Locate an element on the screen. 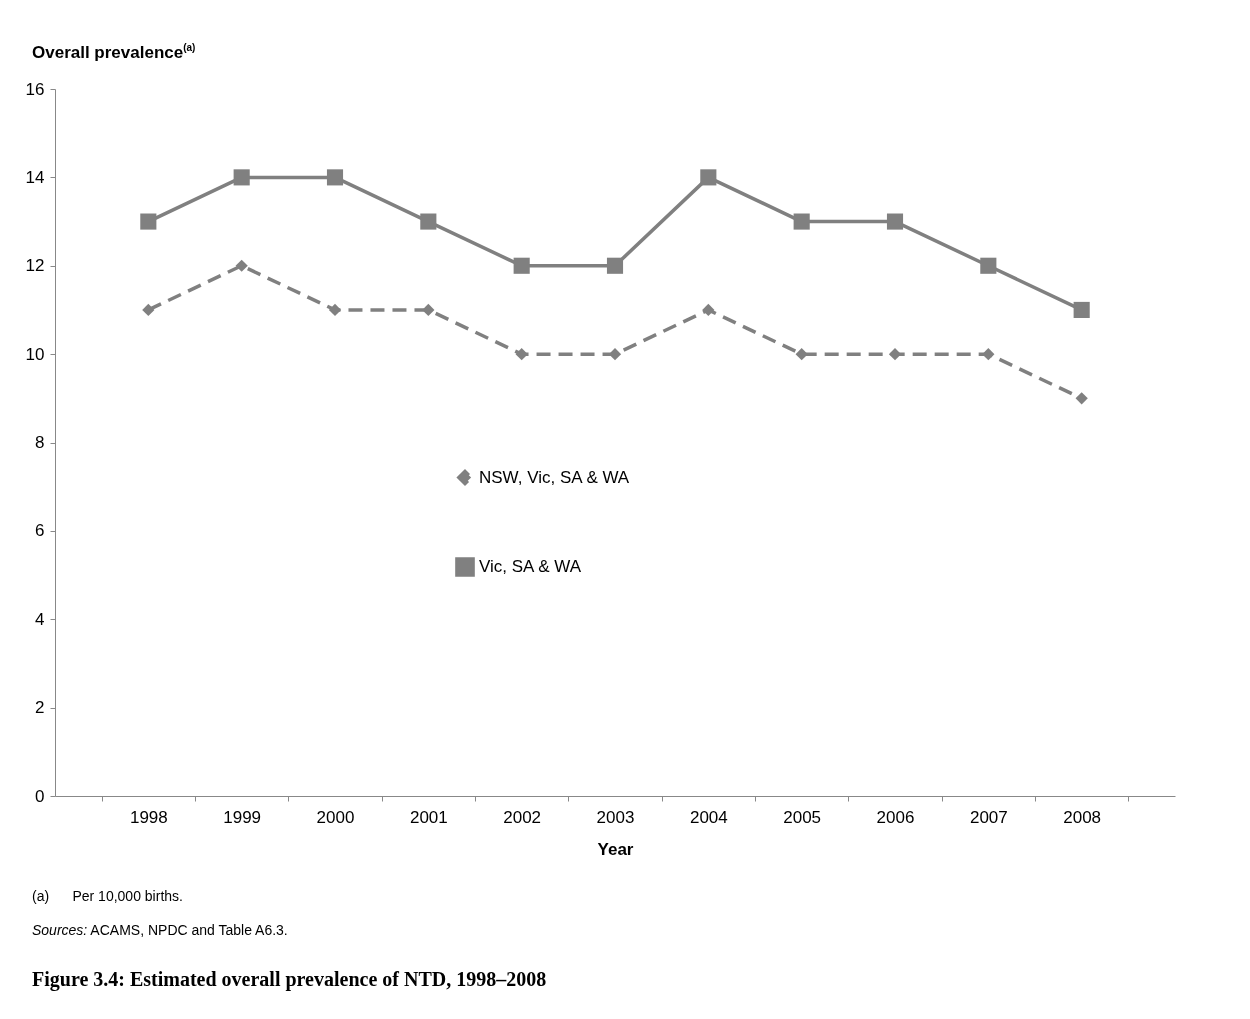 Image resolution: width=1250 pixels, height=1019 pixels. y-tick-label: 2 is located at coordinates (40, 708).